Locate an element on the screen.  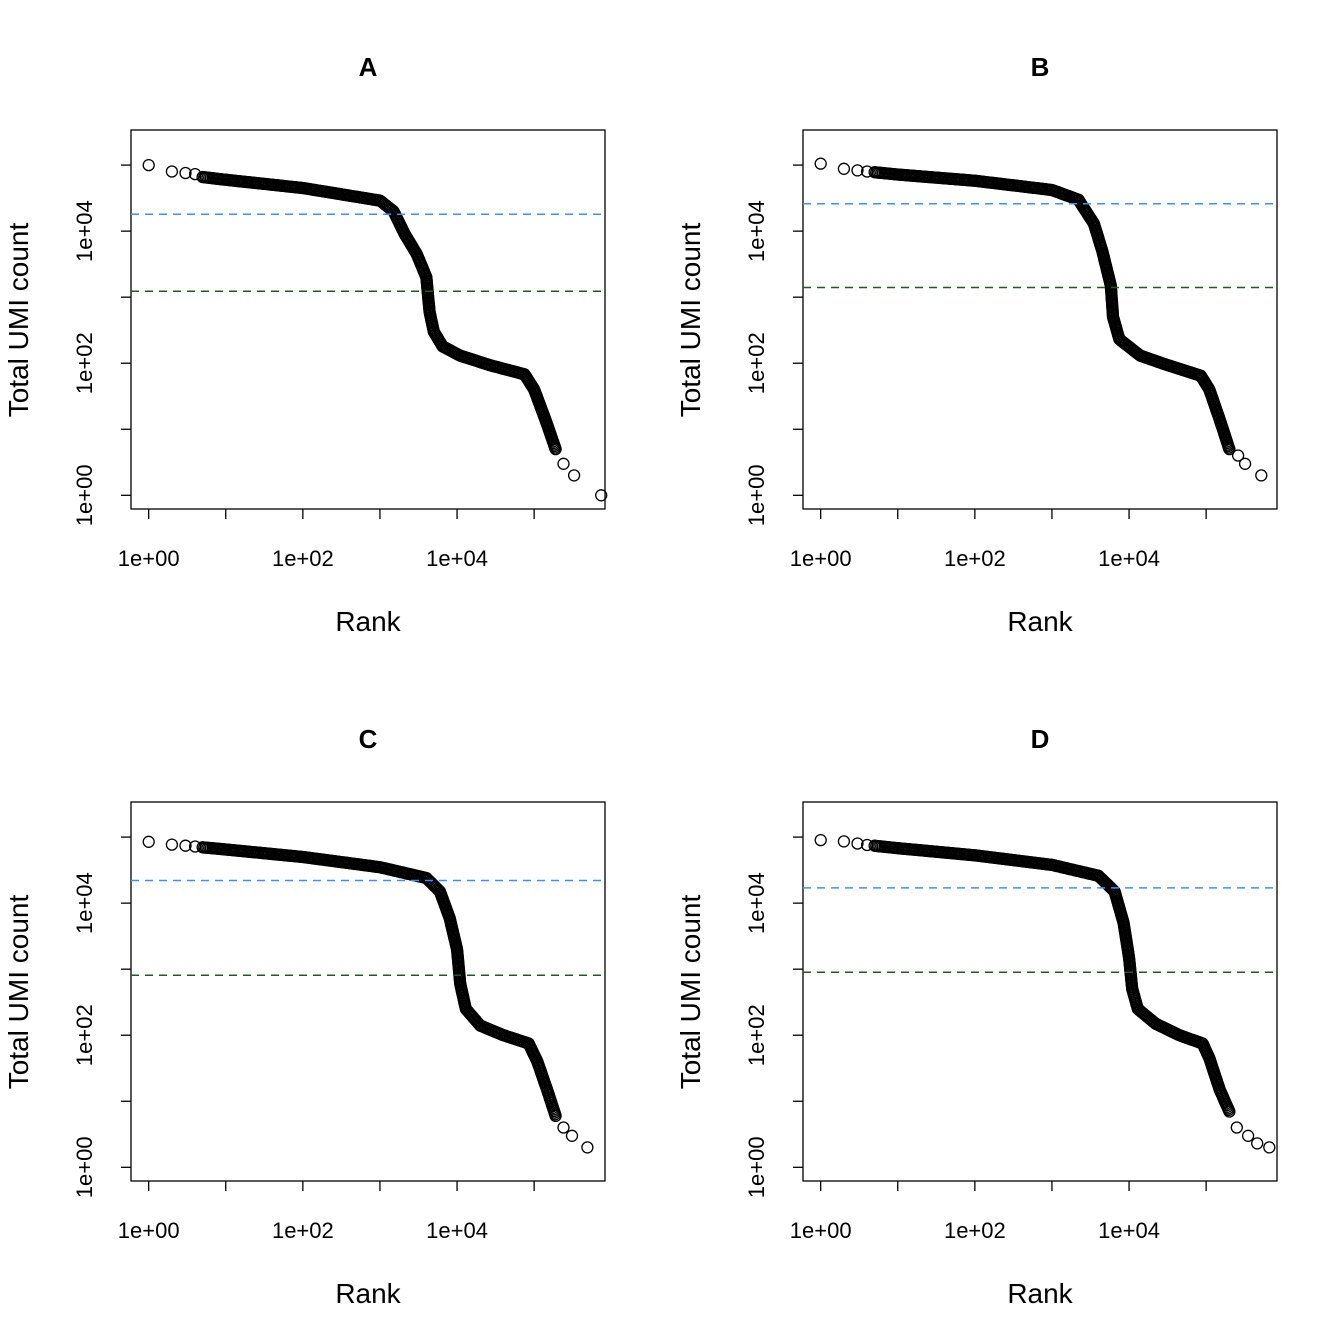
panel-title: C is located at coordinates (368, 739).